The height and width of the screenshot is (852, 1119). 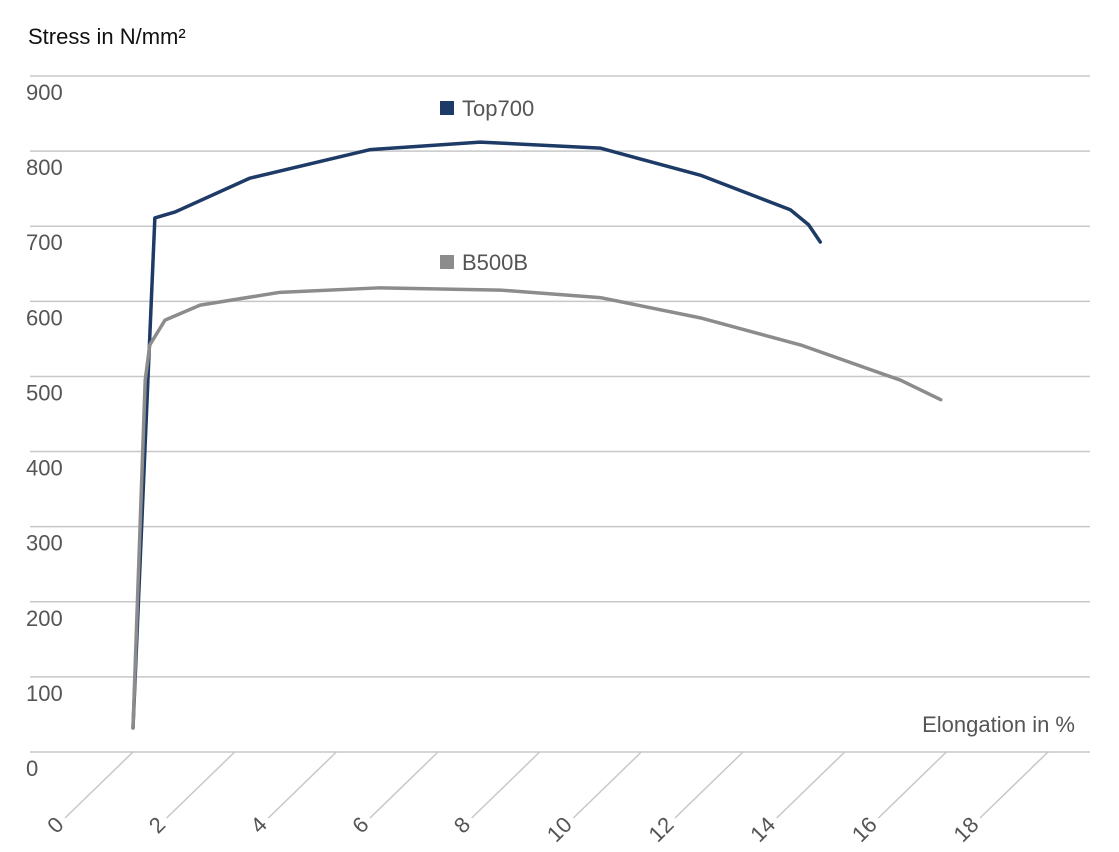 I want to click on y-tick-label: 900, so click(x=44, y=92).